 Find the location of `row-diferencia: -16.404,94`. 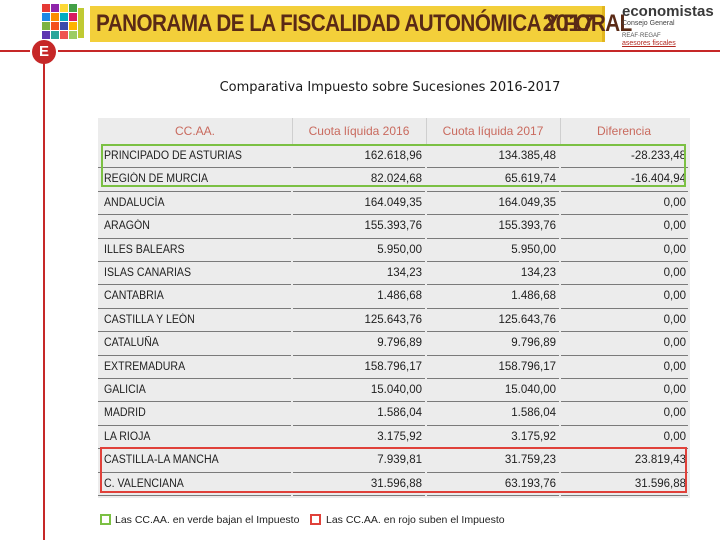

row-diferencia: -16.404,94 is located at coordinates (658, 179).